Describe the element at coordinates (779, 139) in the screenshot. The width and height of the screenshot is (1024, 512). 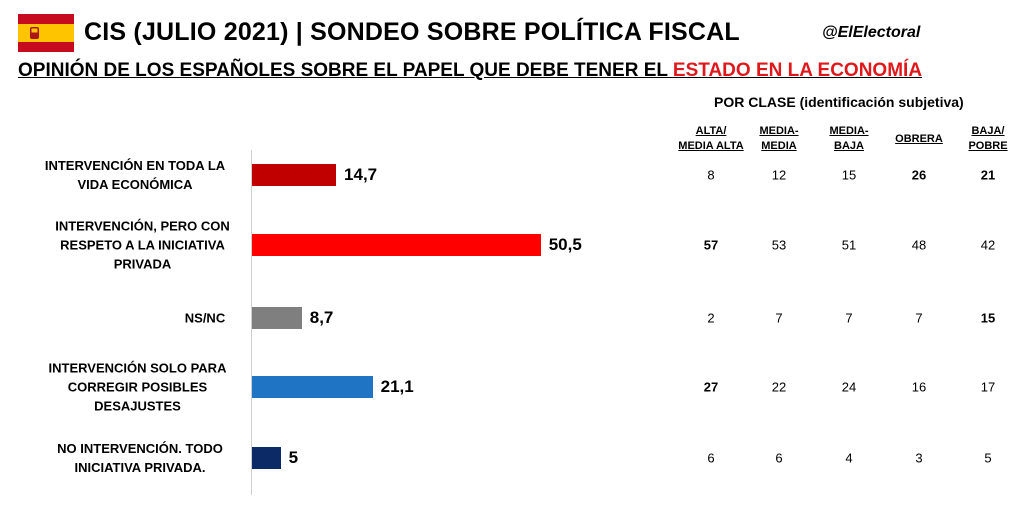
I see `column-header: MEDIA- MEDIA` at that location.